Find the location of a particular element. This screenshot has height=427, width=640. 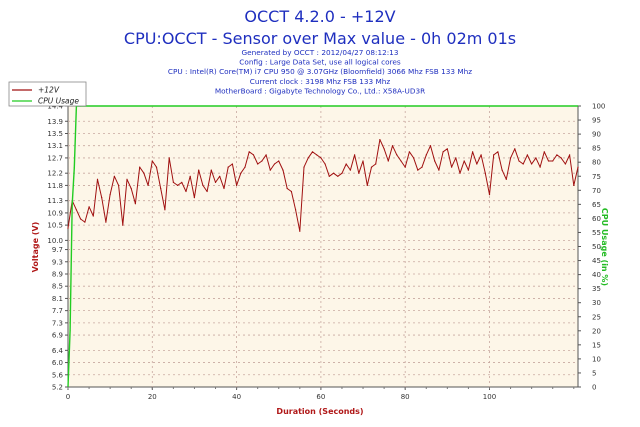

y2-tick-label: 20 is located at coordinates (596, 331).